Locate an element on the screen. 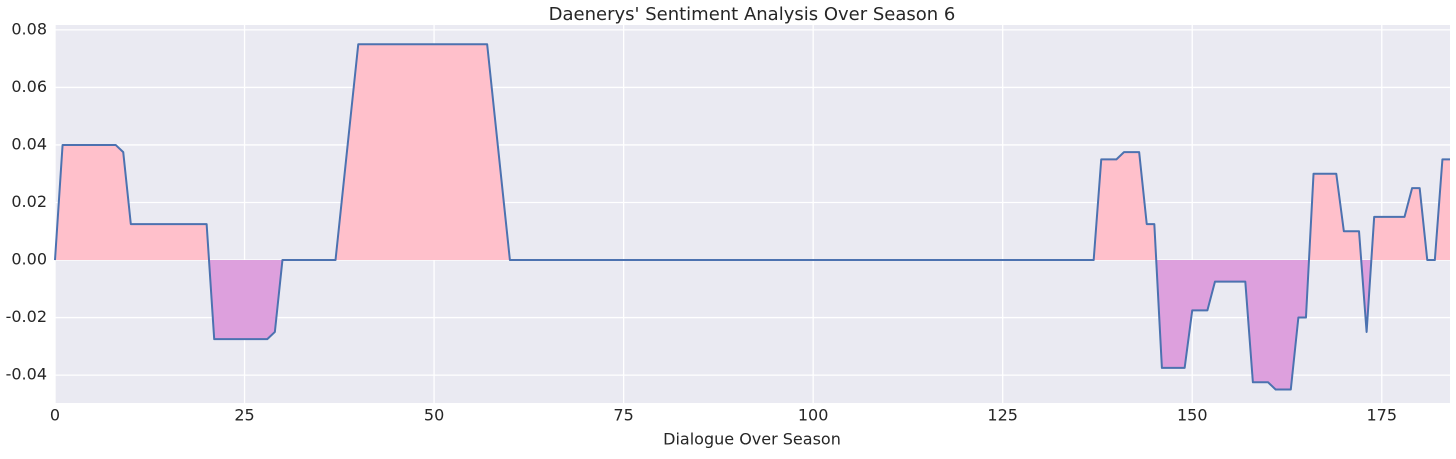 This screenshot has width=1456, height=459. x-tick-label: 175 is located at coordinates (1381, 415).